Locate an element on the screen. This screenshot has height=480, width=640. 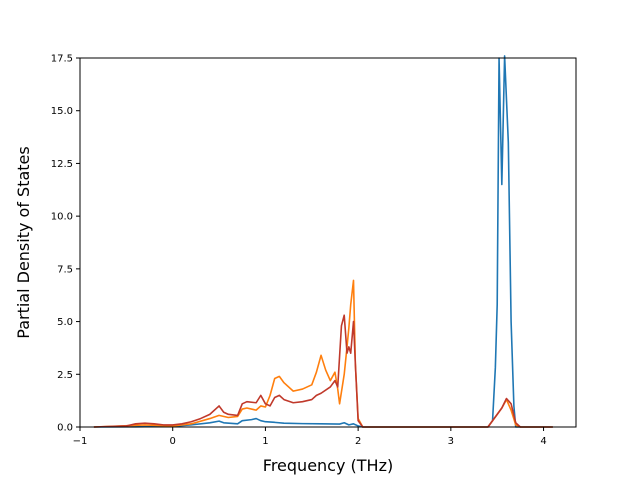
y-tick-label: 10.0 is located at coordinates (62, 217).